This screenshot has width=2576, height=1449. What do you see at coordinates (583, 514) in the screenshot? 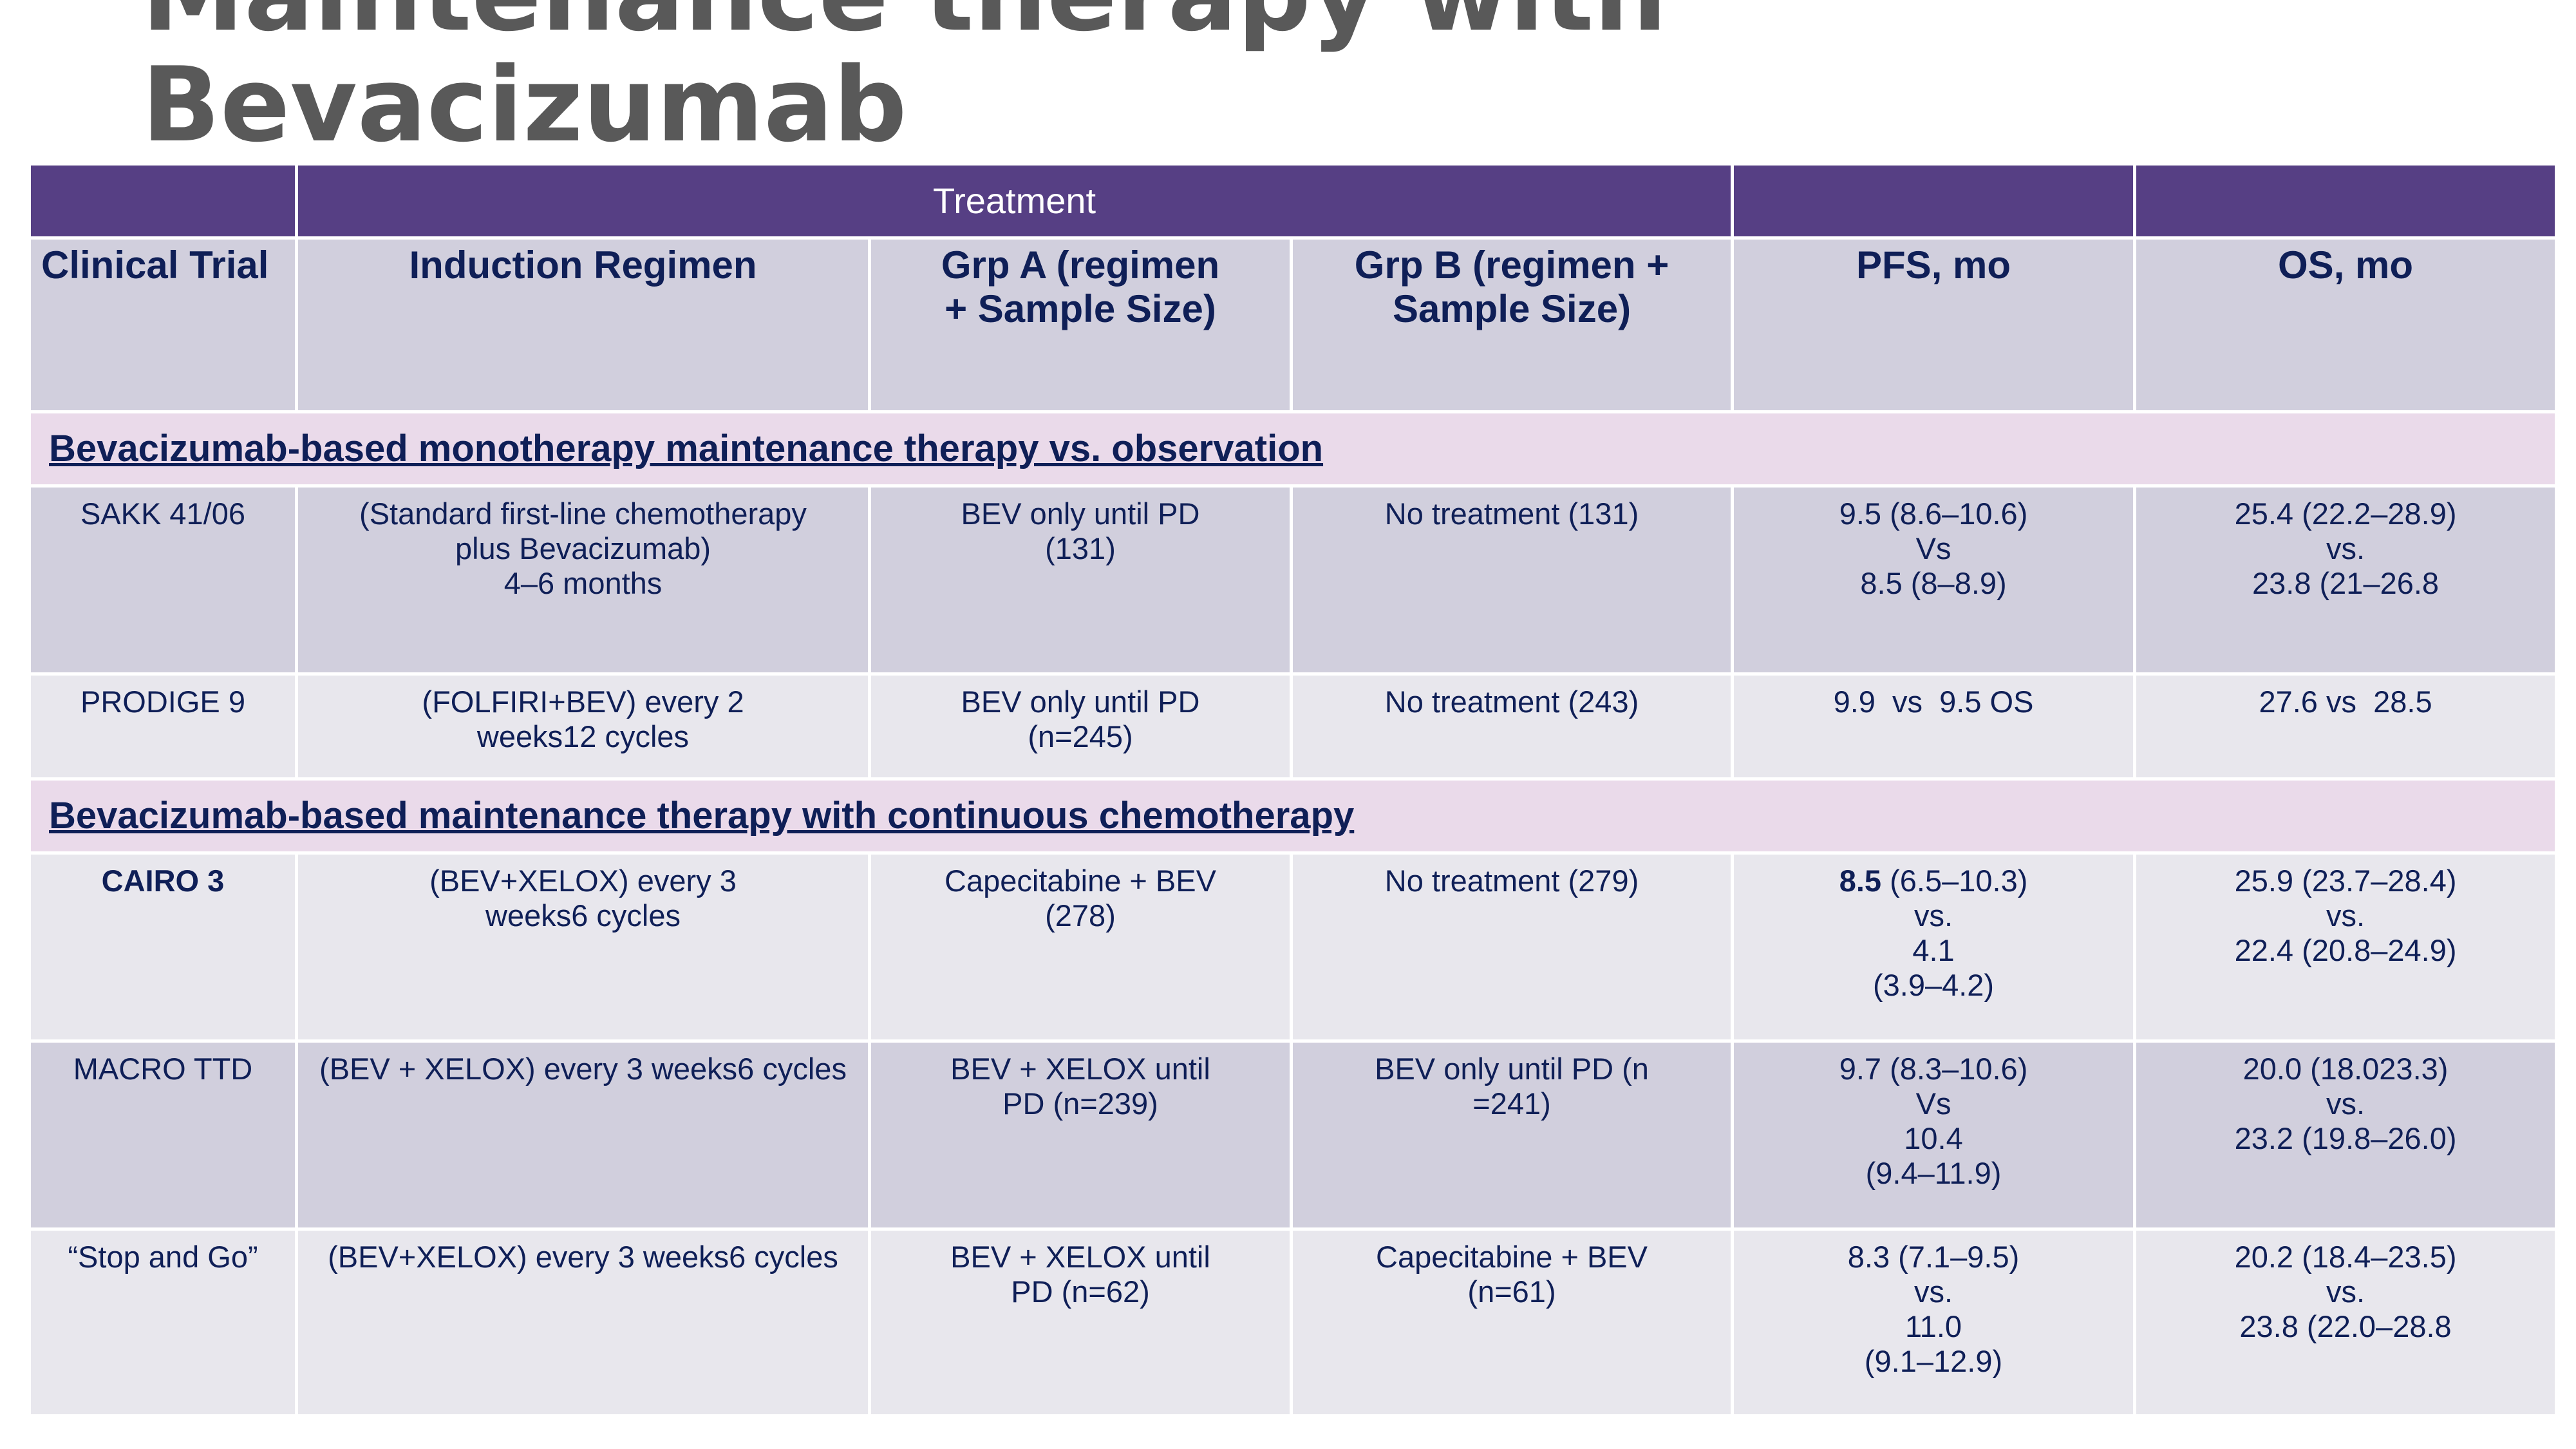
I see `cell-line: (Standard first-line chemotherapy` at bounding box center [583, 514].